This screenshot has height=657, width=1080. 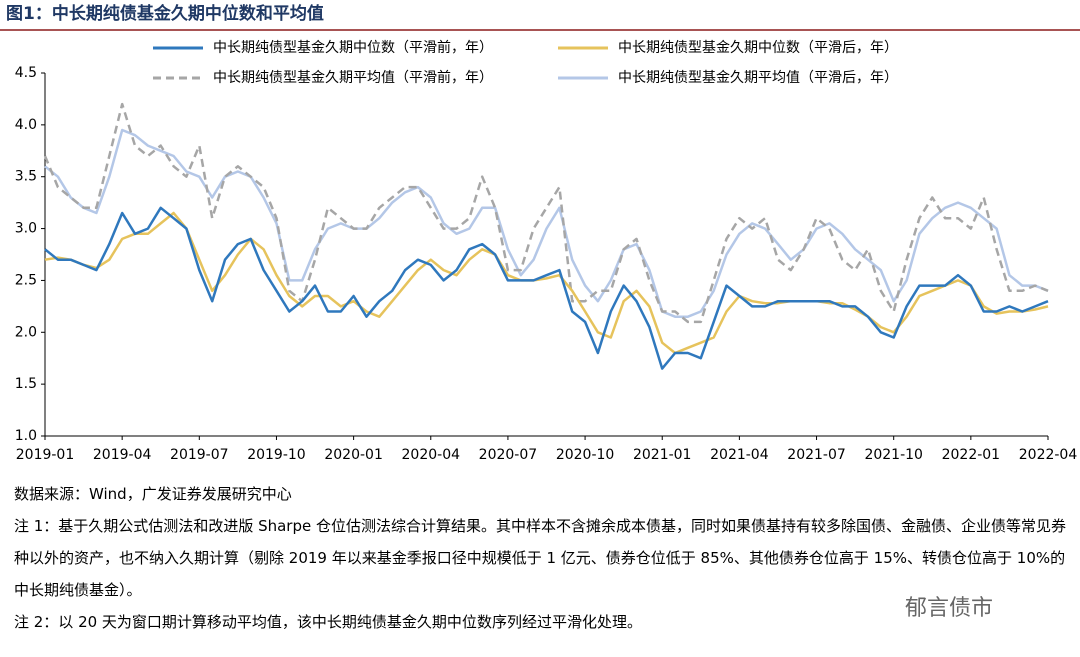 What do you see at coordinates (45, 455) in the screenshot?
I see `x-tick-label: 2019-01` at bounding box center [45, 455].